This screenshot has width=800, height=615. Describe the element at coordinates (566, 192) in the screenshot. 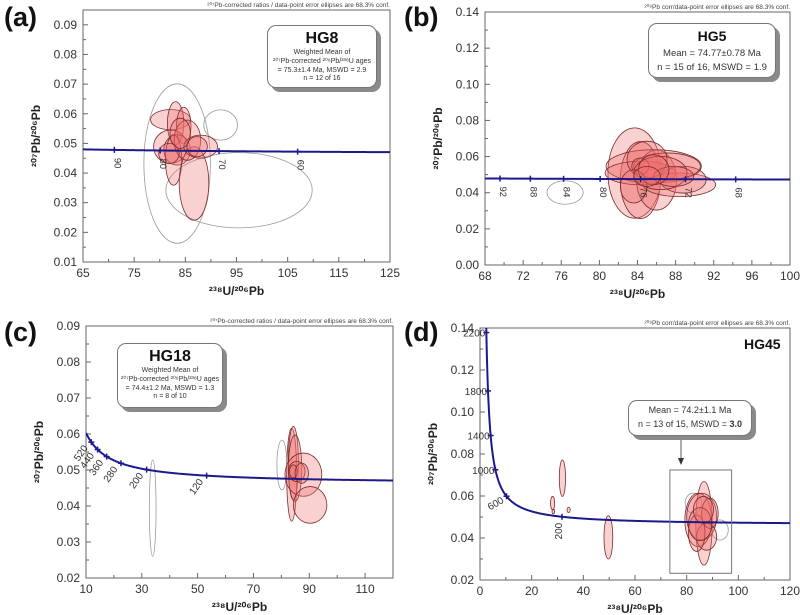

I see `concordia-age-label: 84` at that location.